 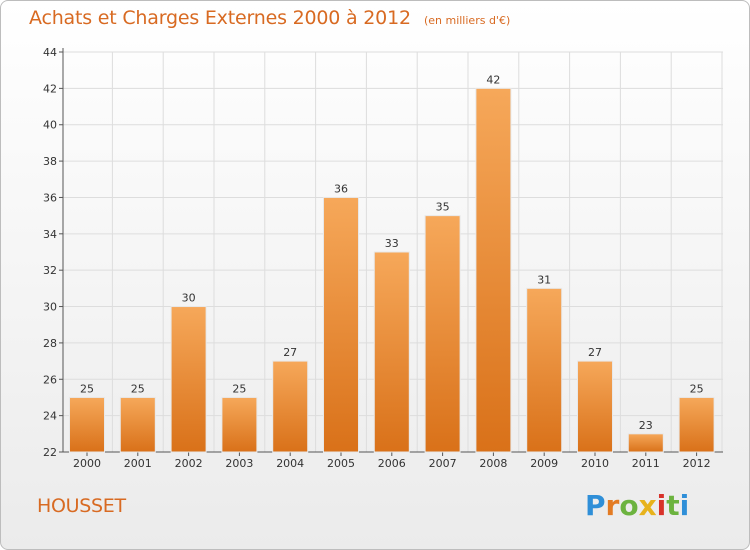 I want to click on x-tick-label: 2006, so click(x=392, y=463).